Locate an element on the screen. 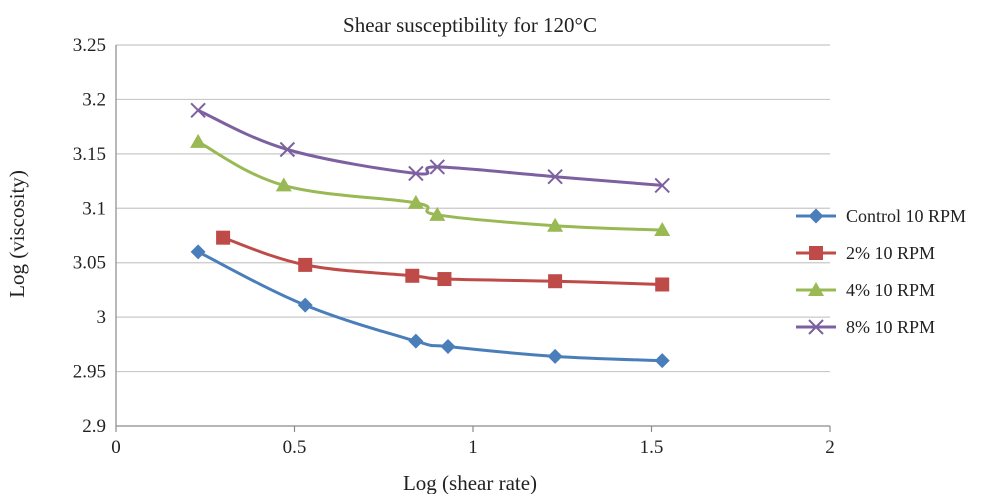 The width and height of the screenshot is (1004, 494). x-tick-label: 2 is located at coordinates (830, 447).